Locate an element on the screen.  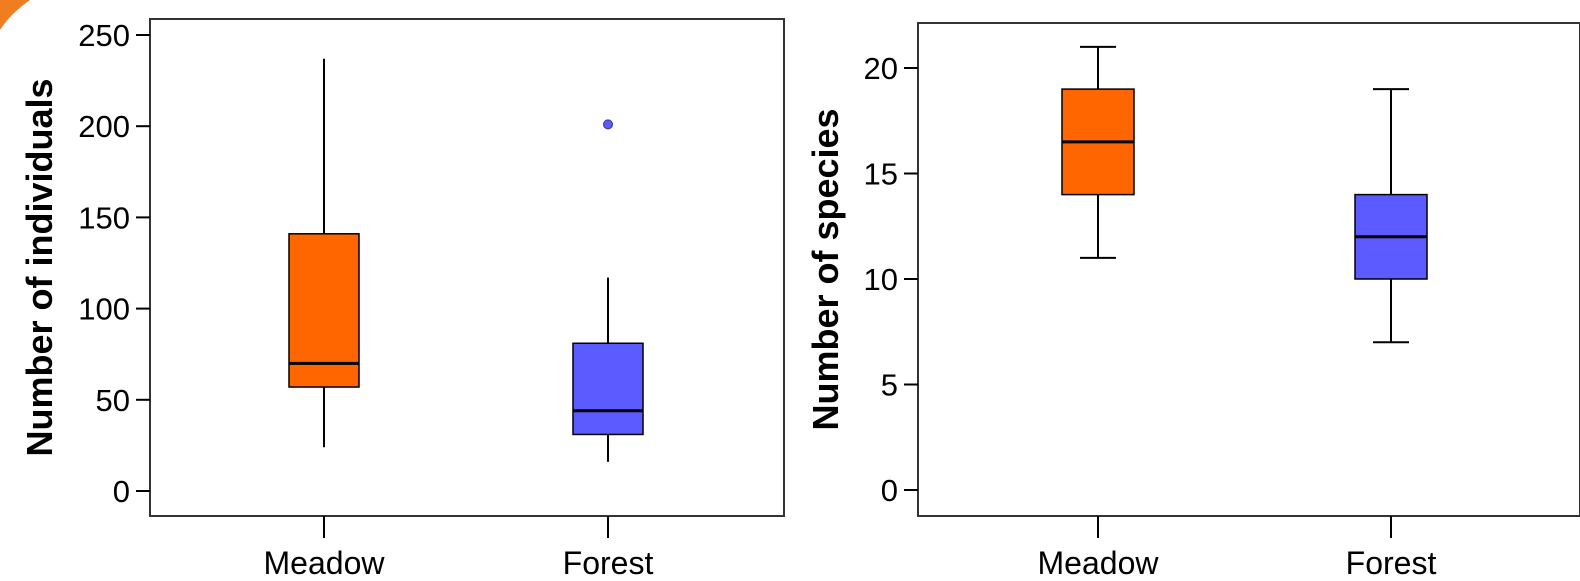
y-tick-label: 50 is located at coordinates (113, 400).